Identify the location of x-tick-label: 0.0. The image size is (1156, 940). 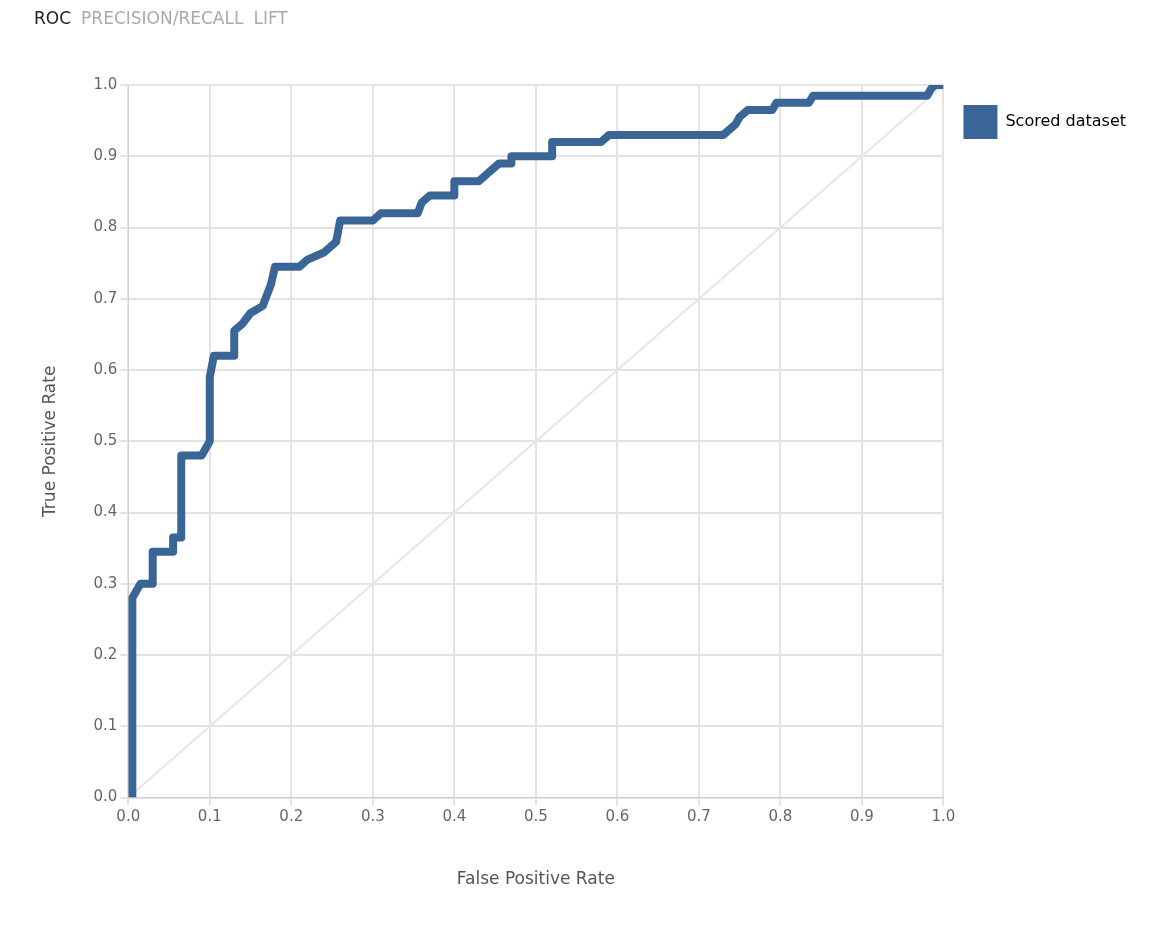
(128, 816).